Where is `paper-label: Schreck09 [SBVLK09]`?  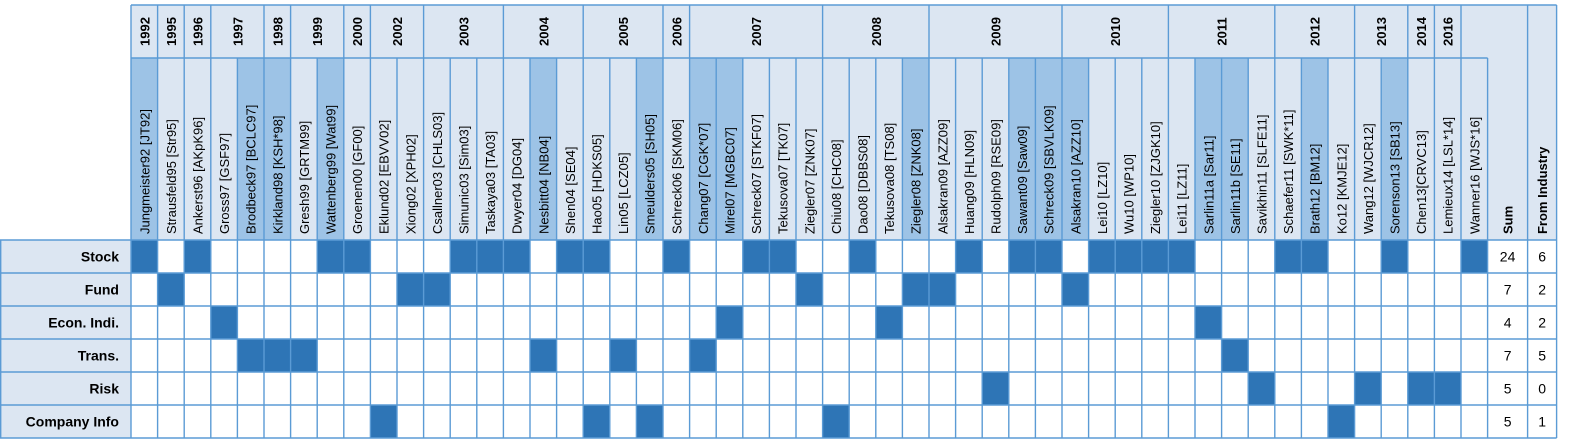 paper-label: Schreck09 [SBVLK09] is located at coordinates (1049, 169).